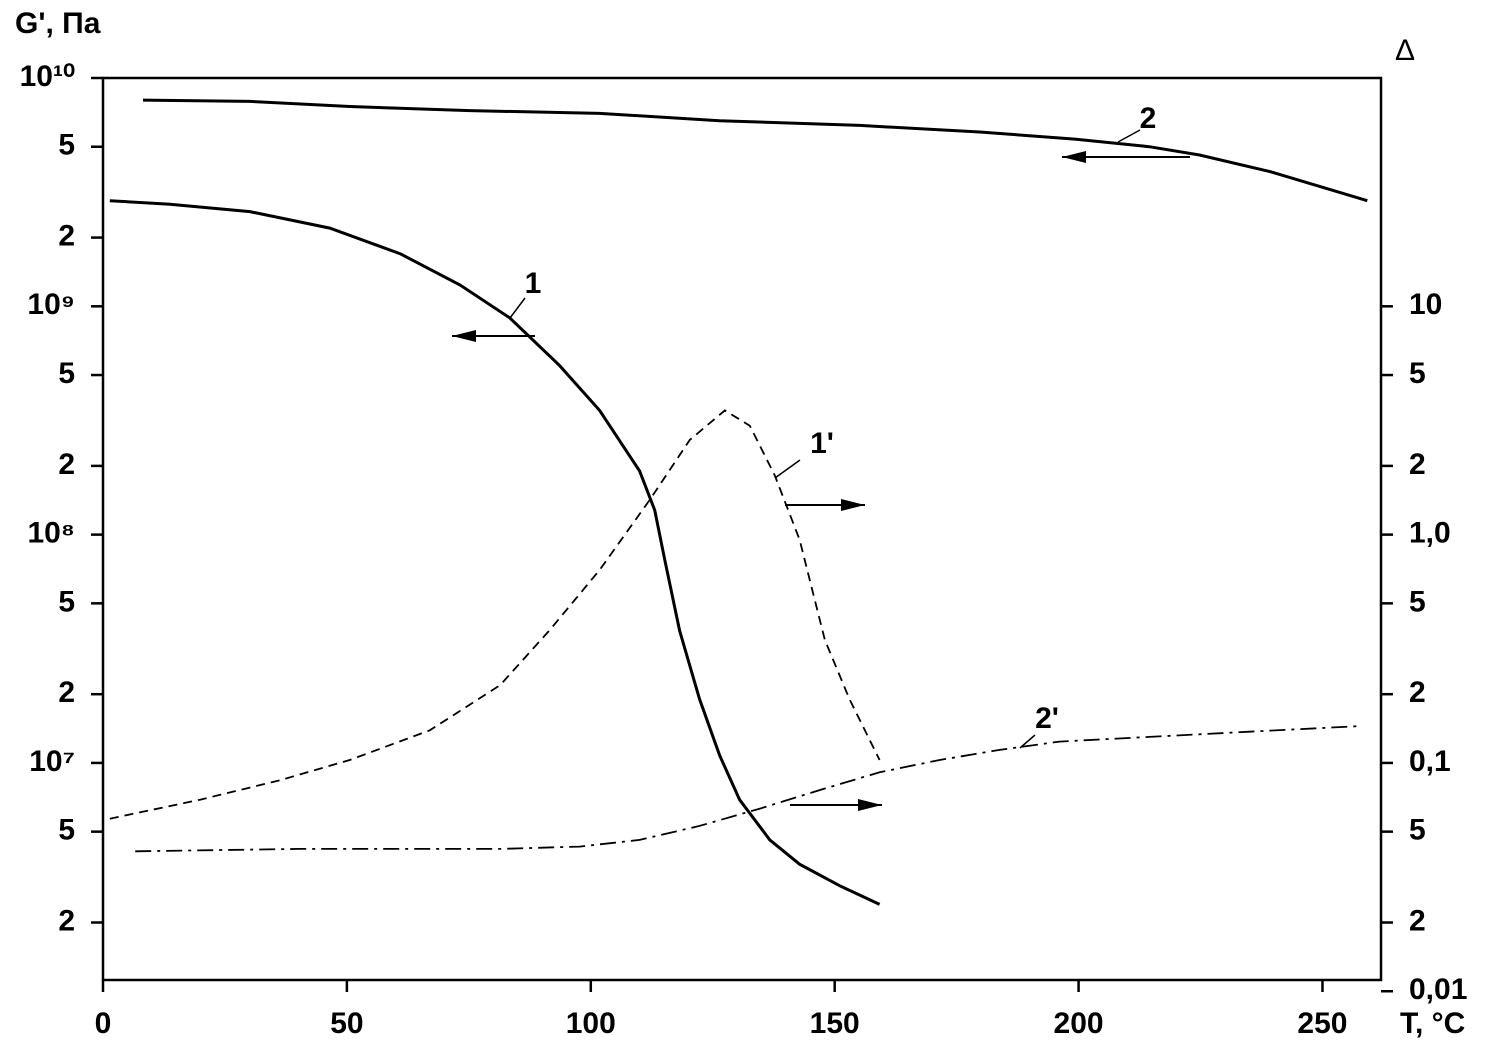 The width and height of the screenshot is (1497, 1060). I want to click on series-label: 2', so click(1047, 718).